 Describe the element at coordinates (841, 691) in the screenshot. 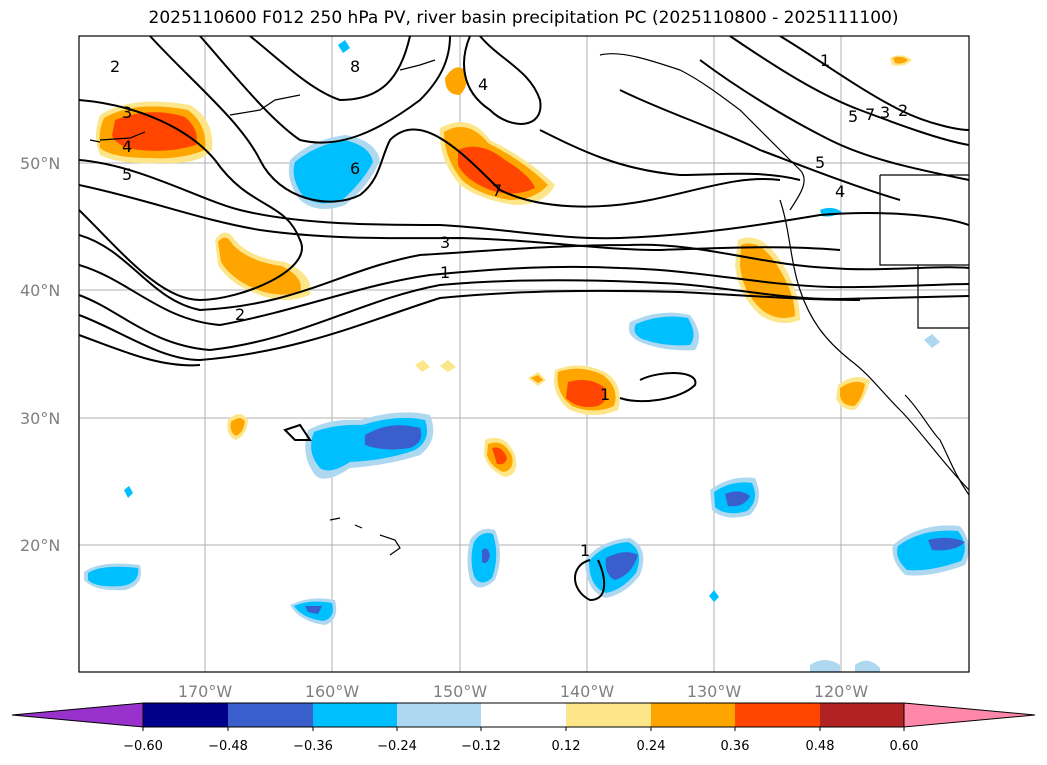

I see `lon-label-120w: 120°W` at that location.